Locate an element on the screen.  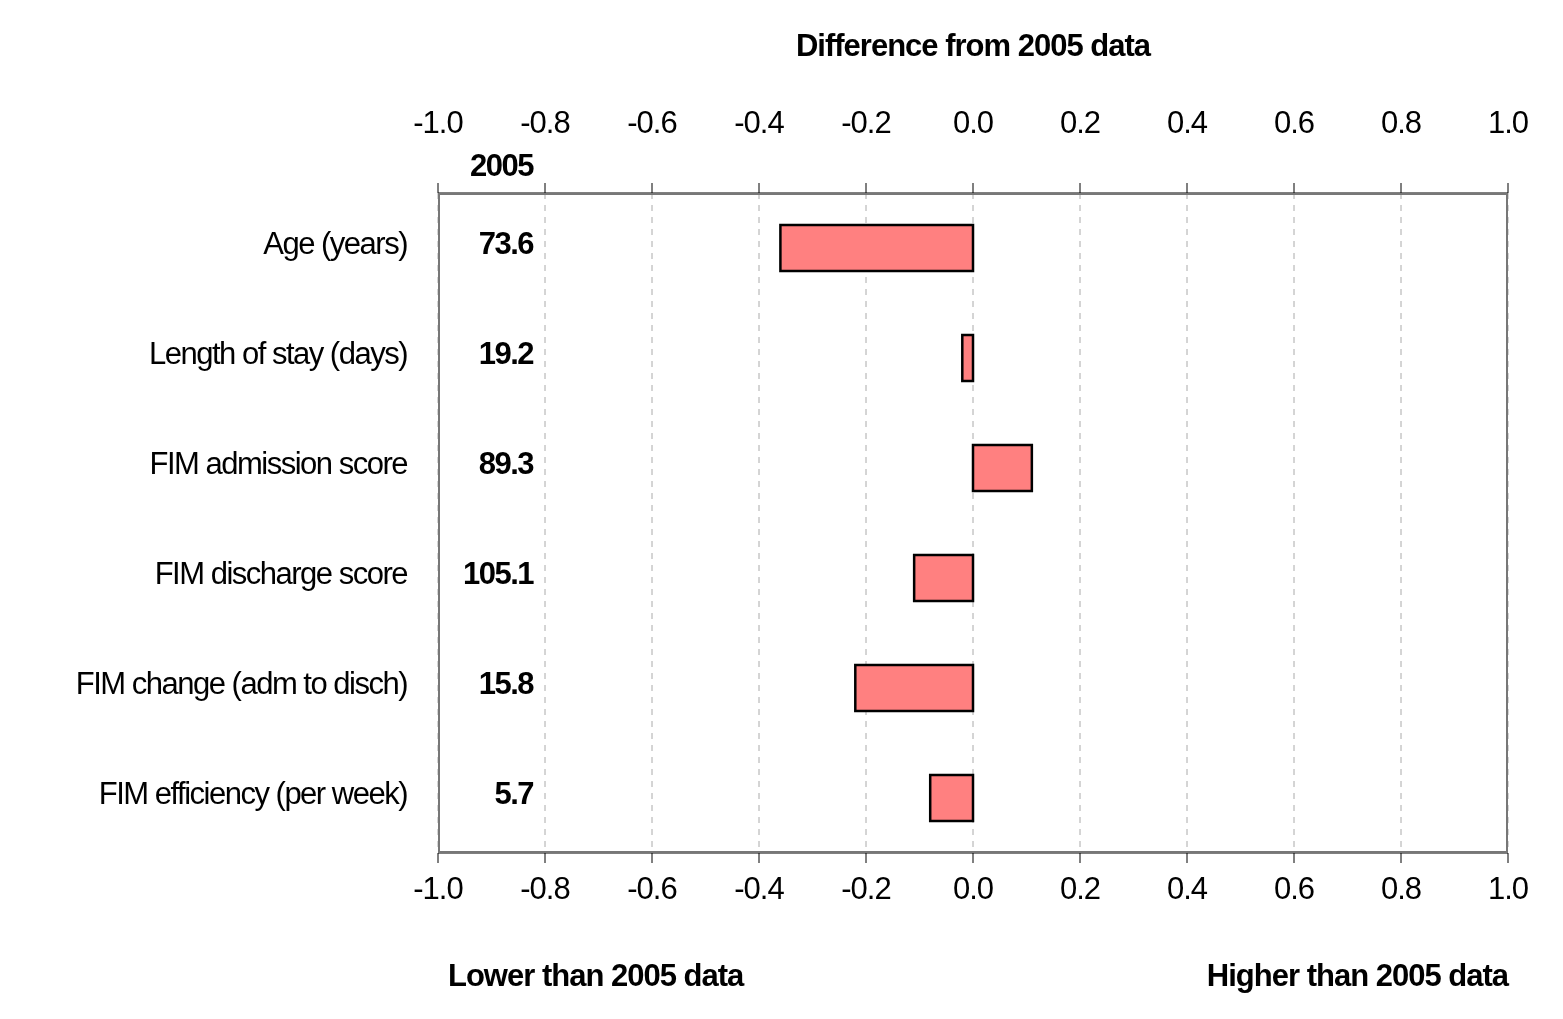
annotation: 19.2 is located at coordinates (506, 353).